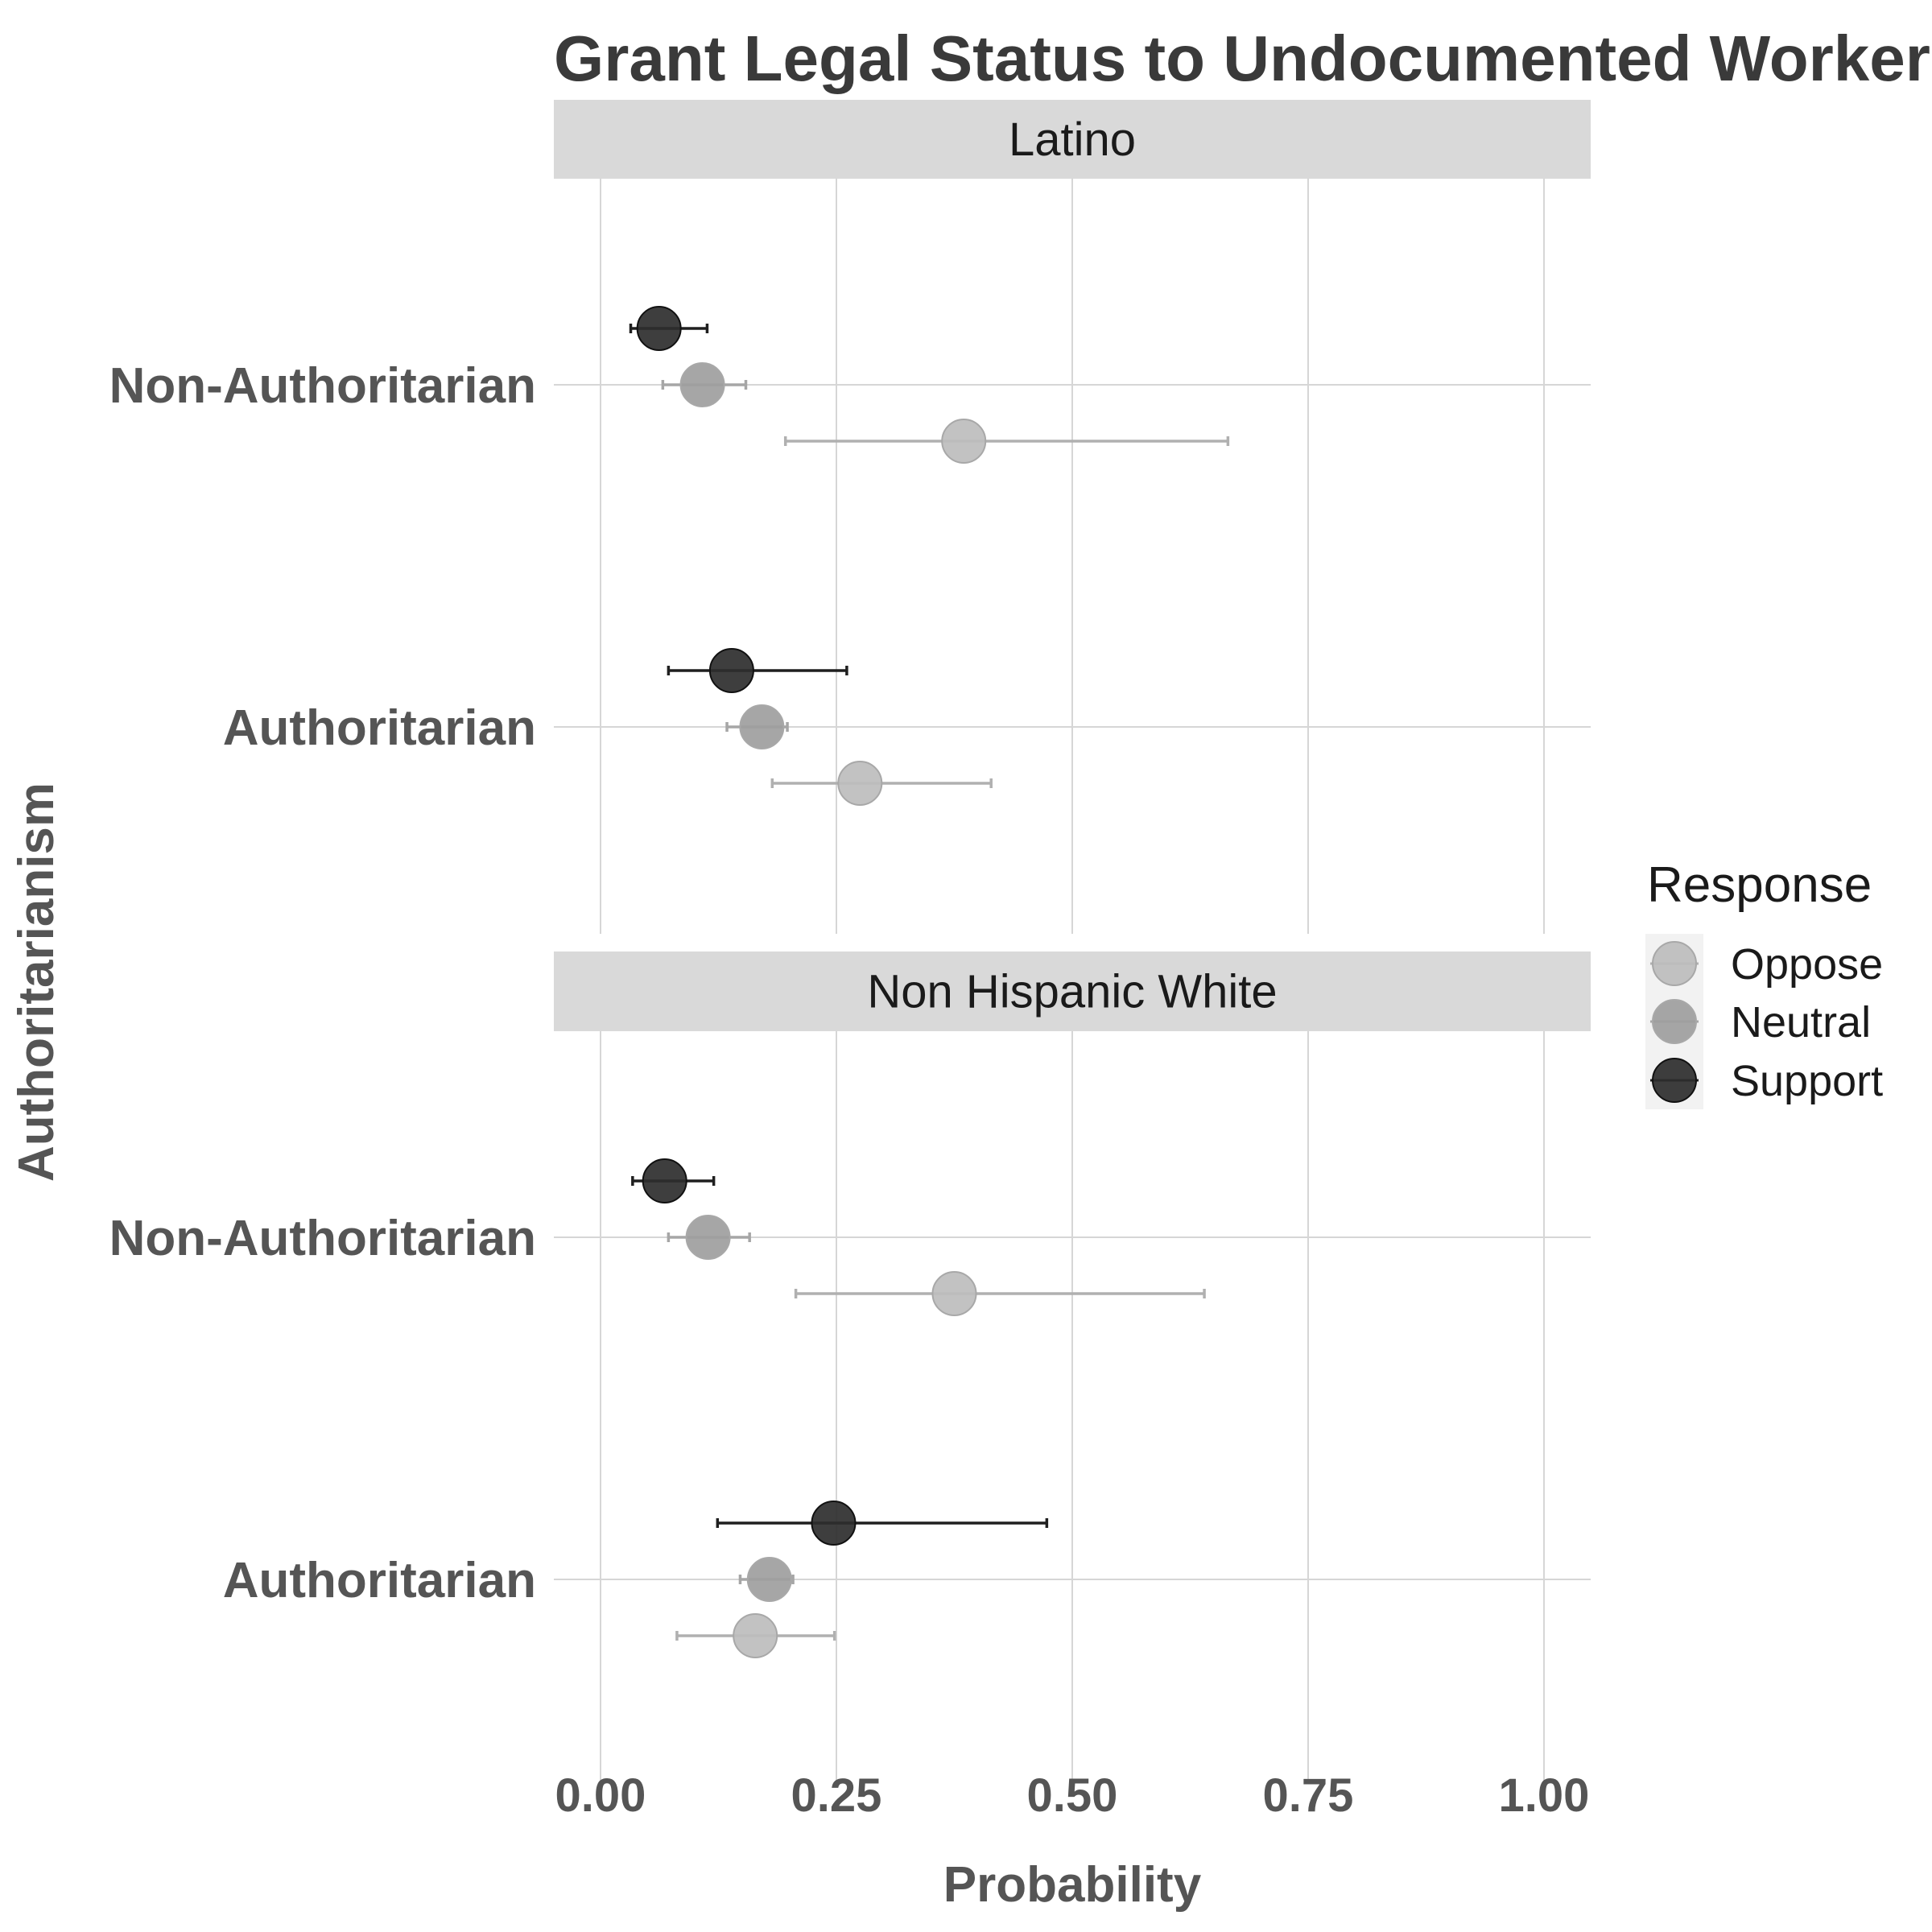  Describe the element at coordinates (1759, 885) in the screenshot. I see `legend-title: Response` at that location.